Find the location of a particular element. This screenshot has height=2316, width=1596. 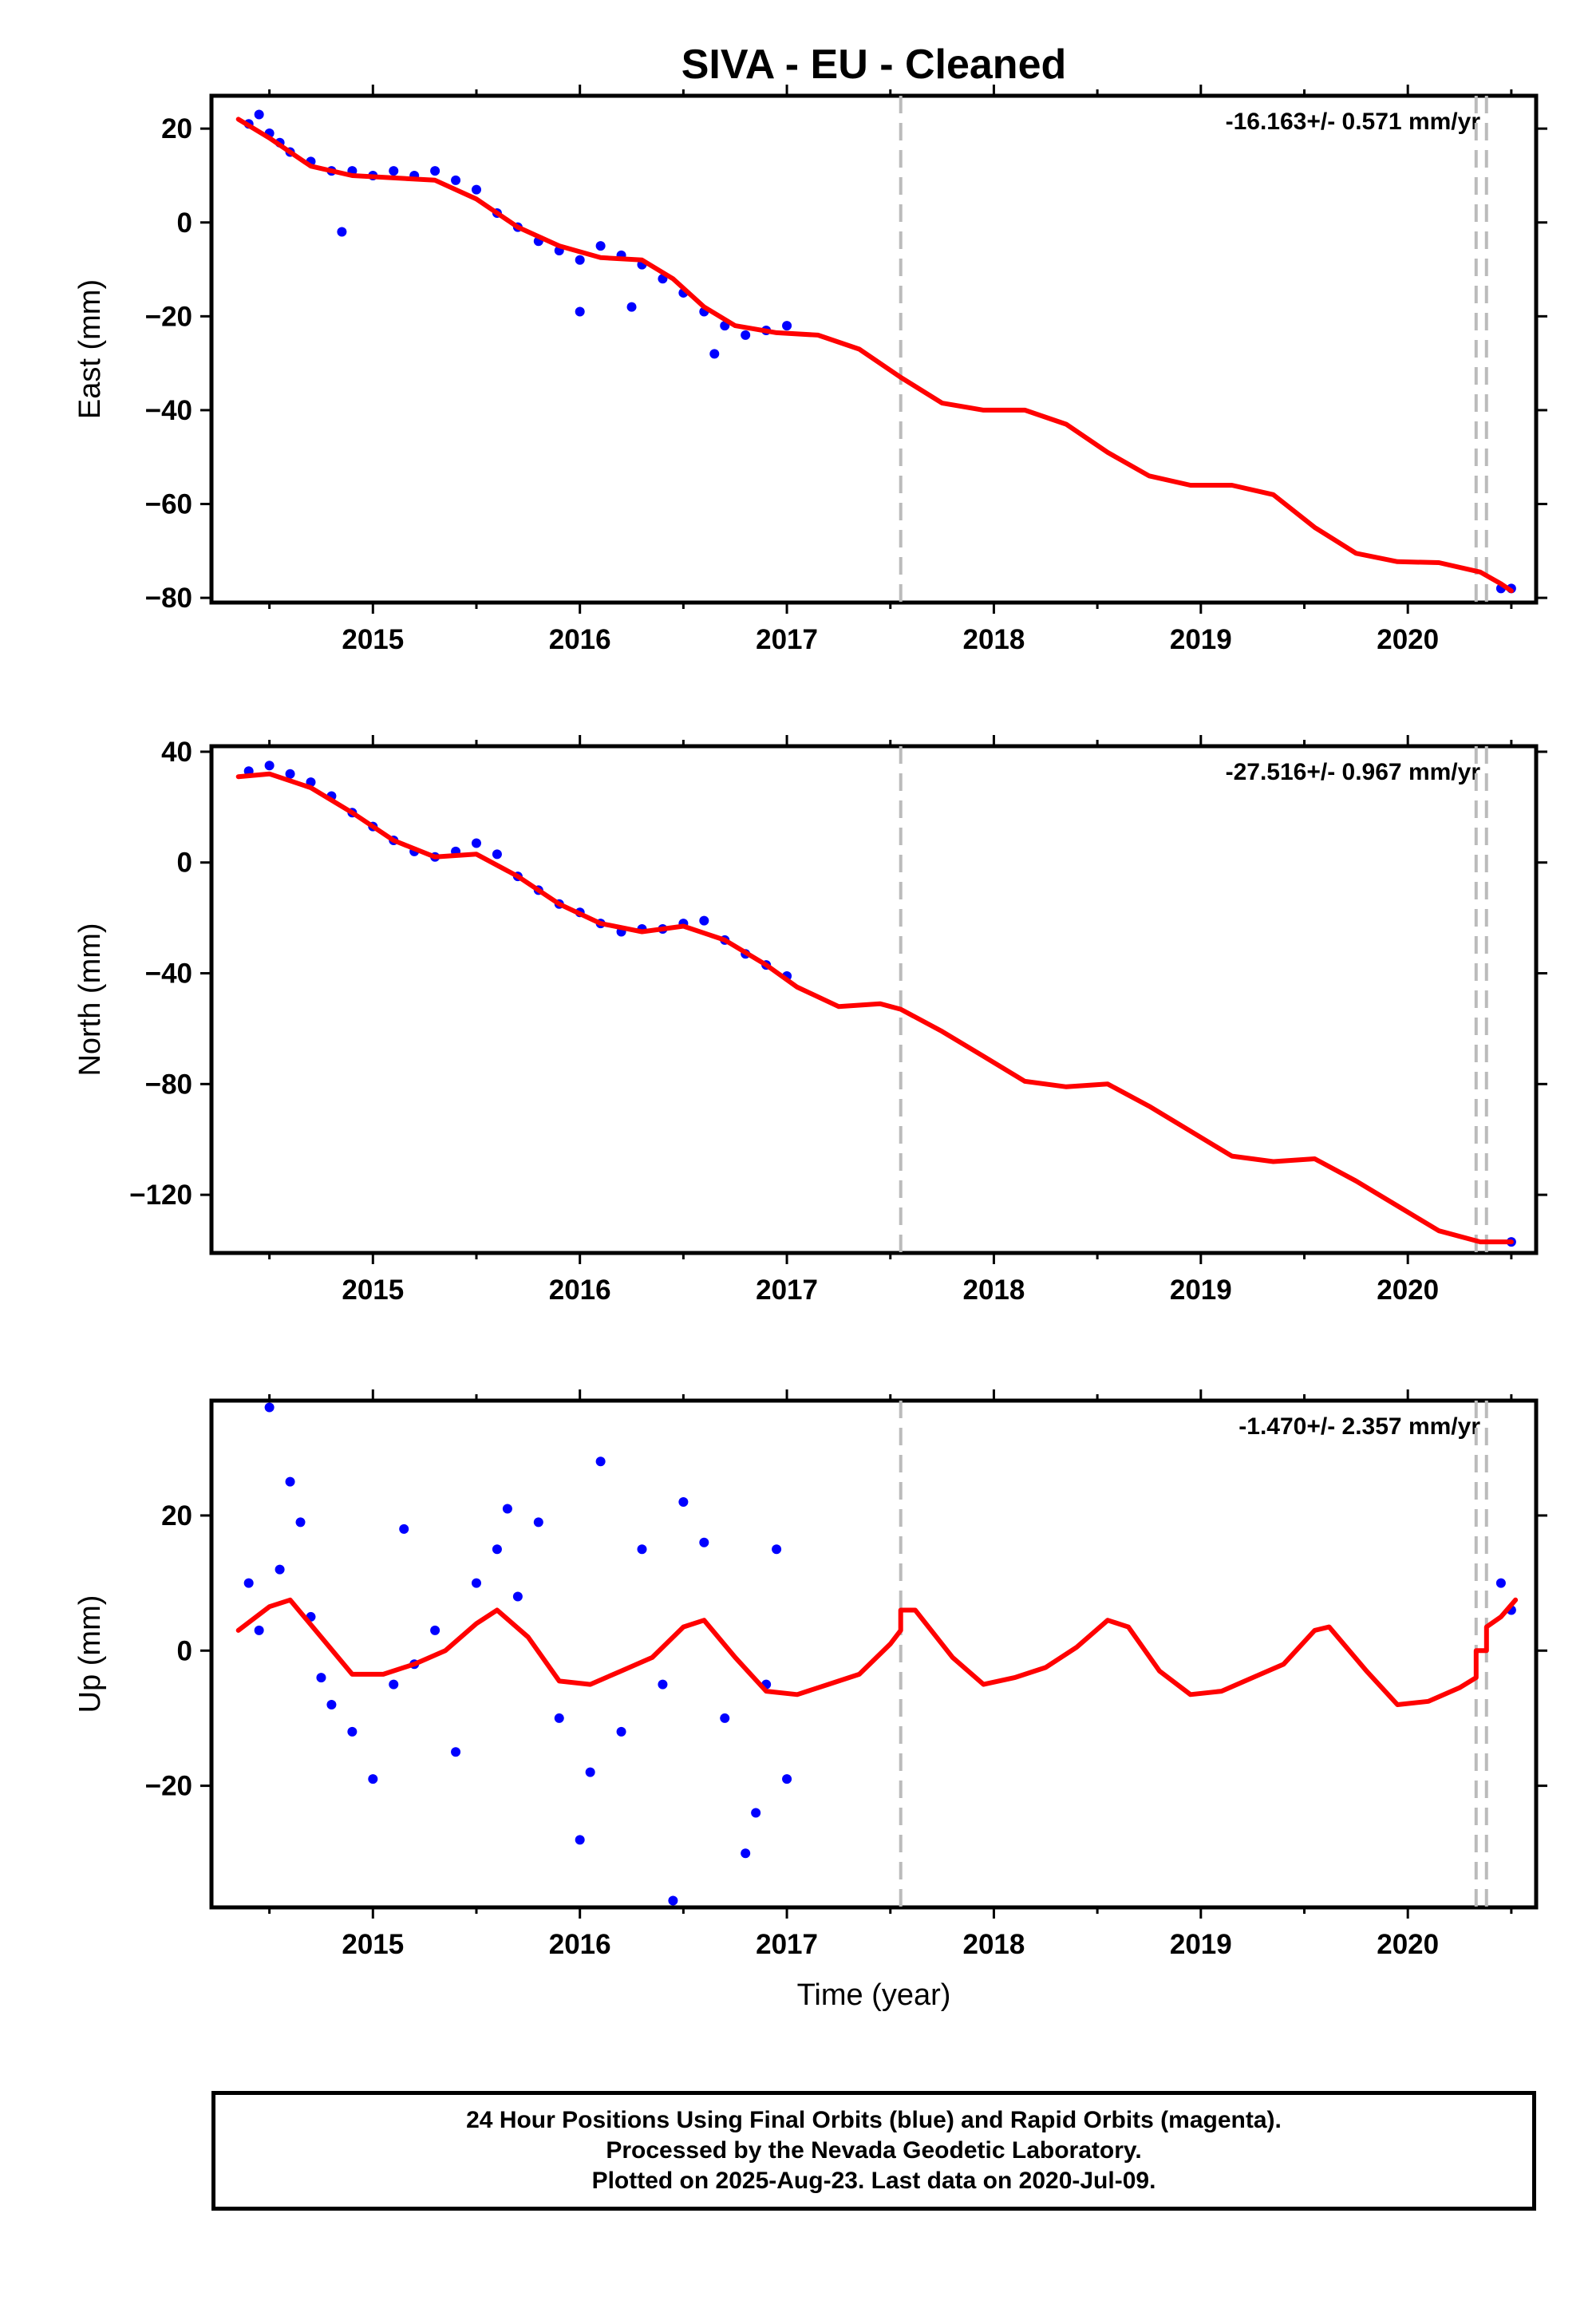

north-rate-label: -27.516+/- 0.967 mm/yr is located at coordinates (1353, 772).